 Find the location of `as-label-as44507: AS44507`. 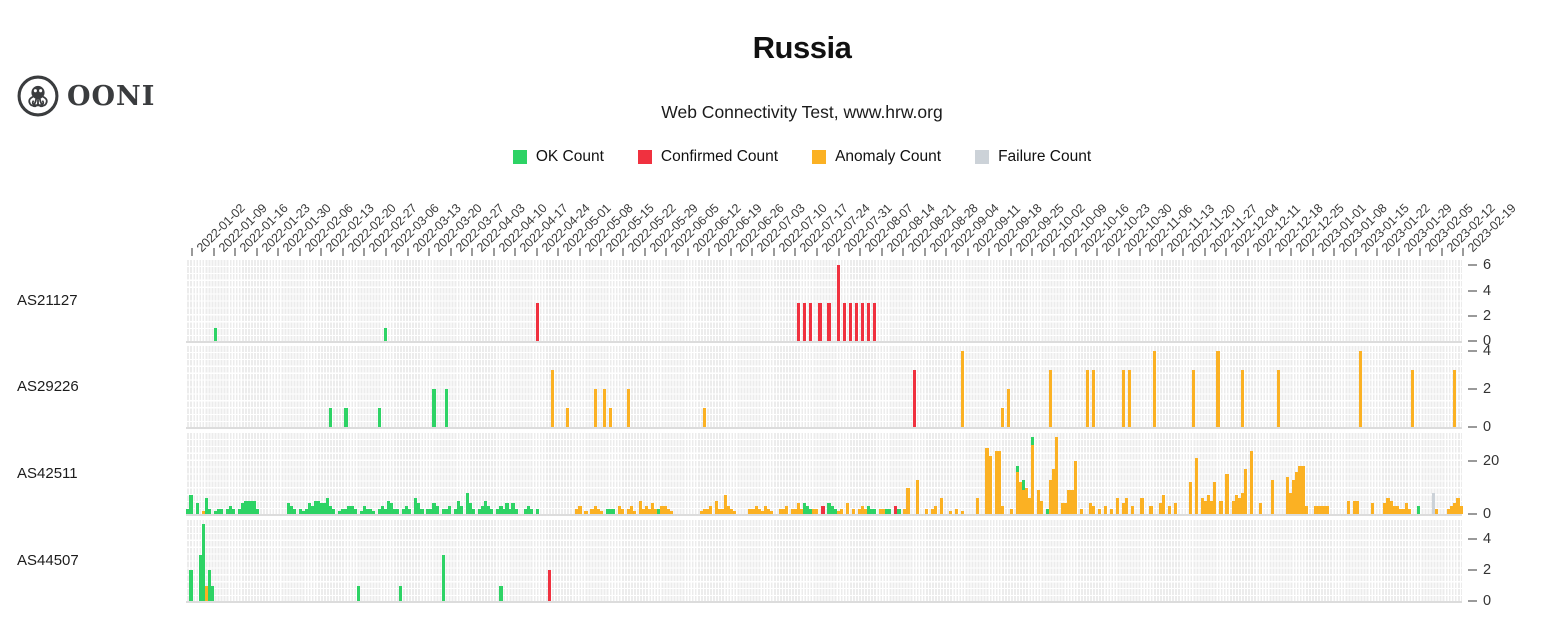

as-label-as44507: AS44507 is located at coordinates (48, 560).